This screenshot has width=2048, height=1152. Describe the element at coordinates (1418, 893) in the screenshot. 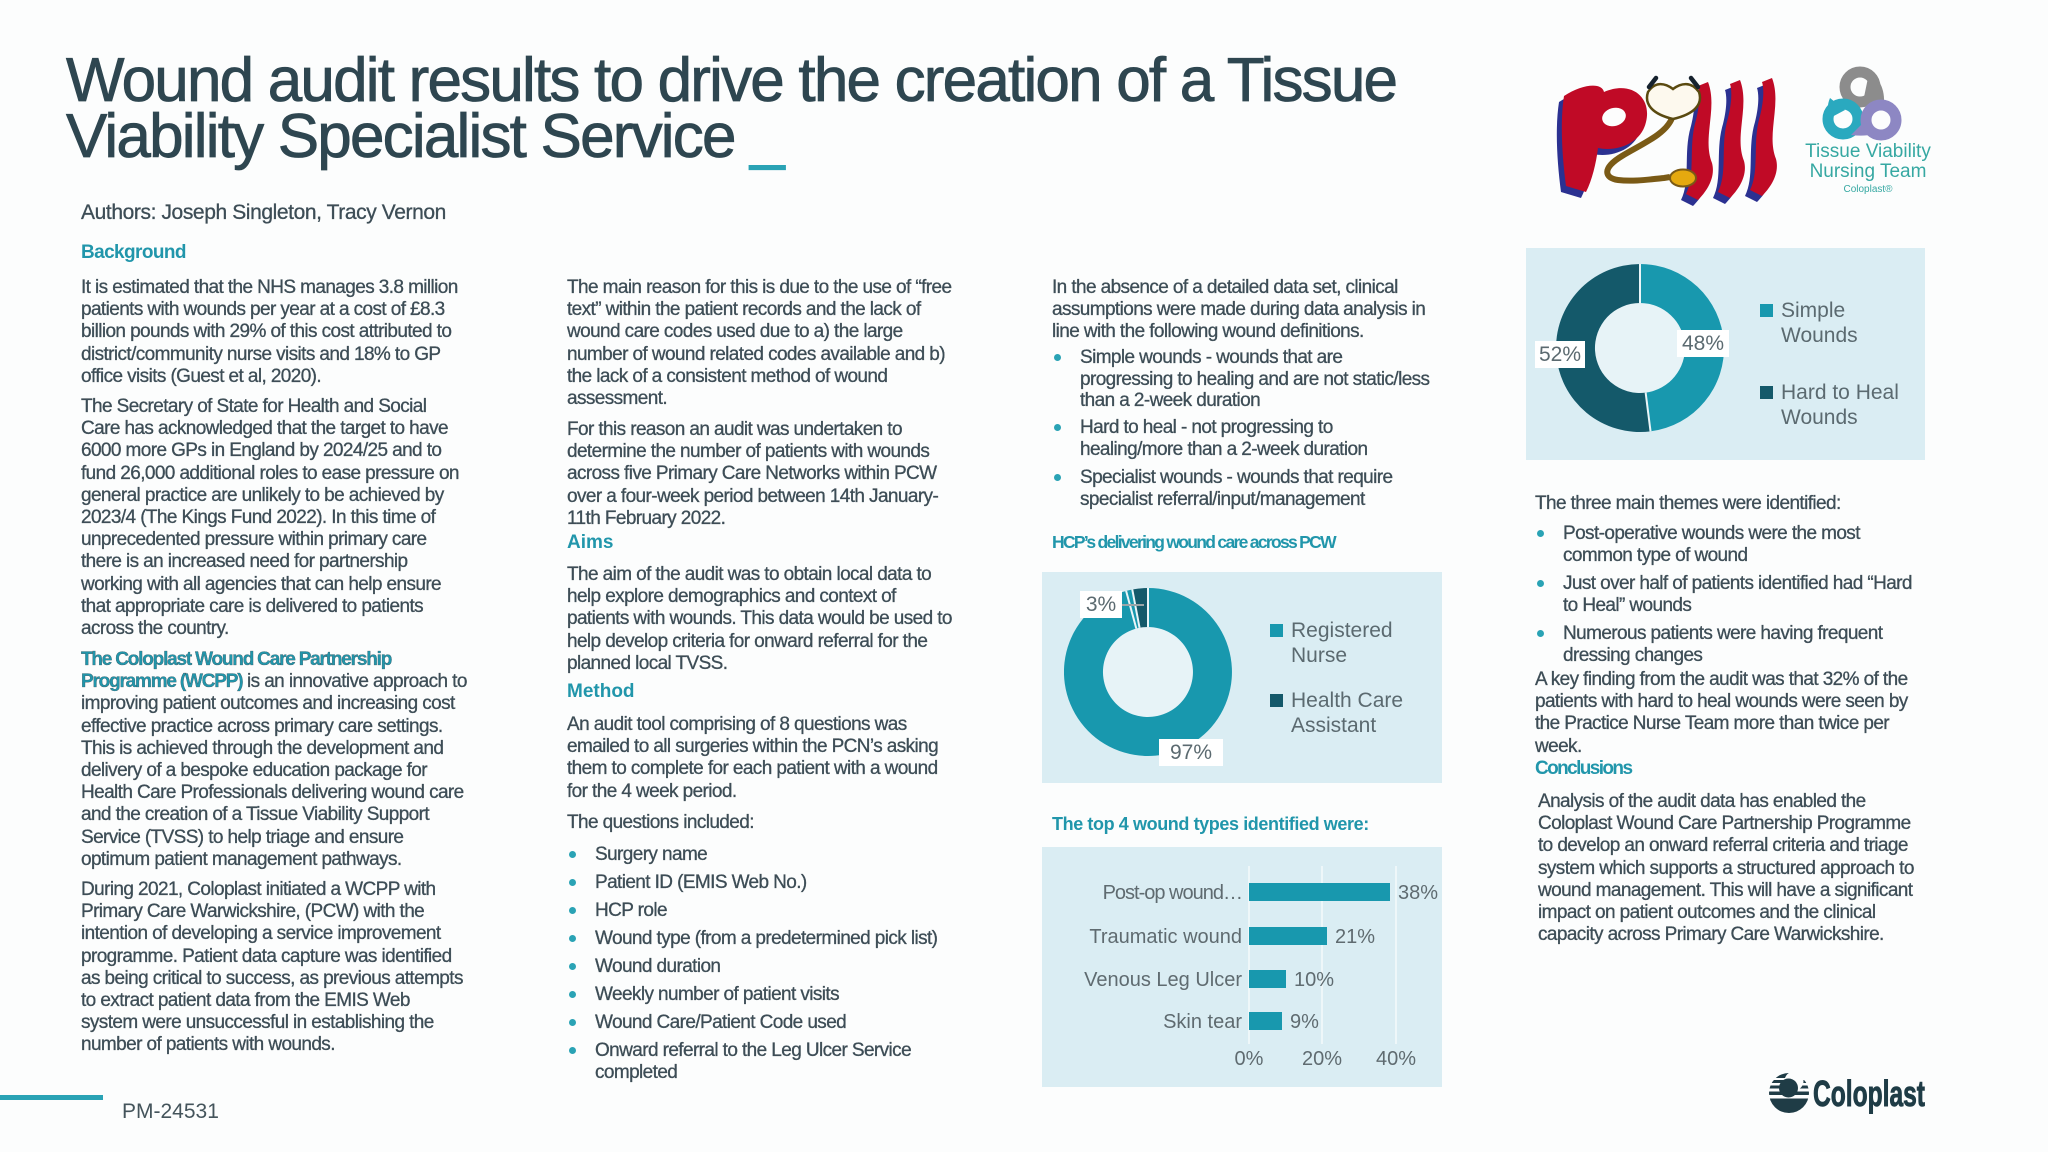

I see `svg-text: 38%` at that location.